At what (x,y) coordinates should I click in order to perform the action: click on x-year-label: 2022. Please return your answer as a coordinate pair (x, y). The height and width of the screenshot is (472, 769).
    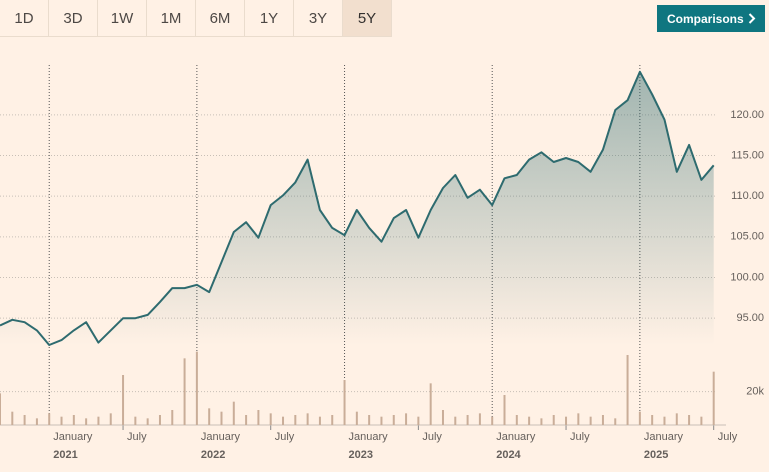
    Looking at the image, I should click on (213, 455).